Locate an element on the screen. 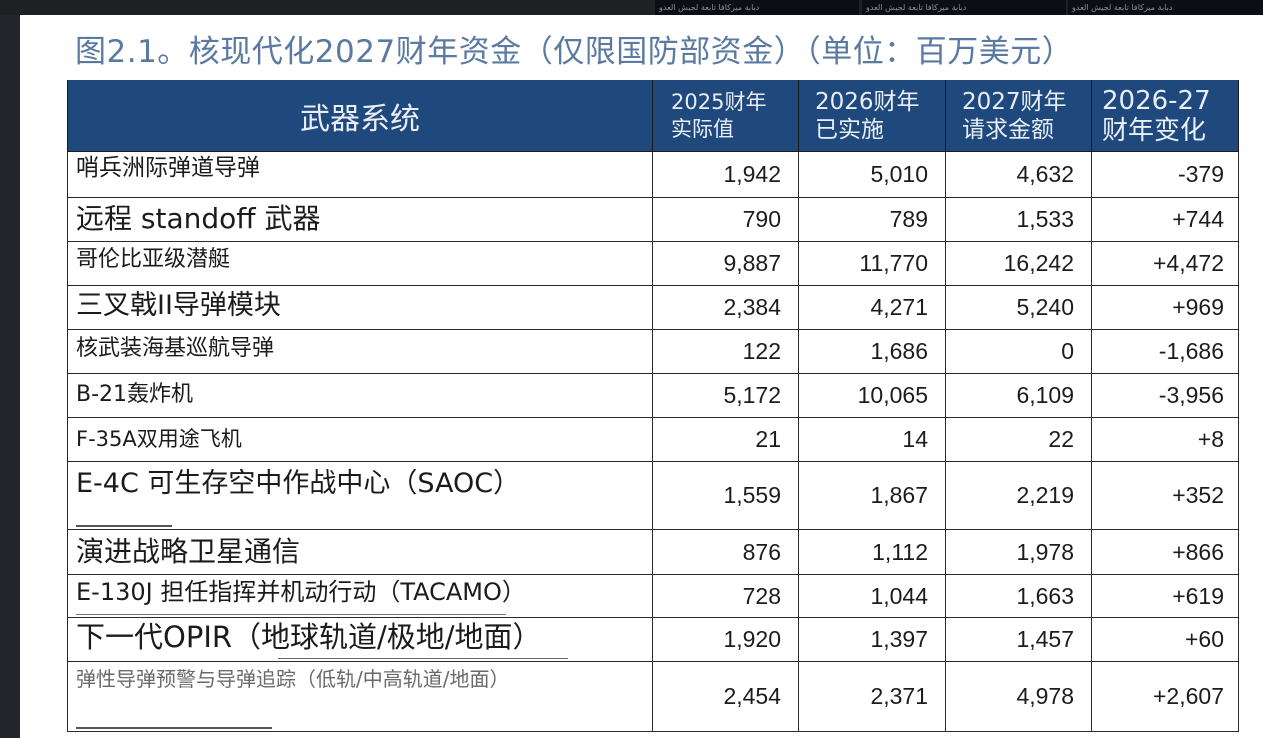 The height and width of the screenshot is (738, 1263). change-value: +969 is located at coordinates (1165, 307).